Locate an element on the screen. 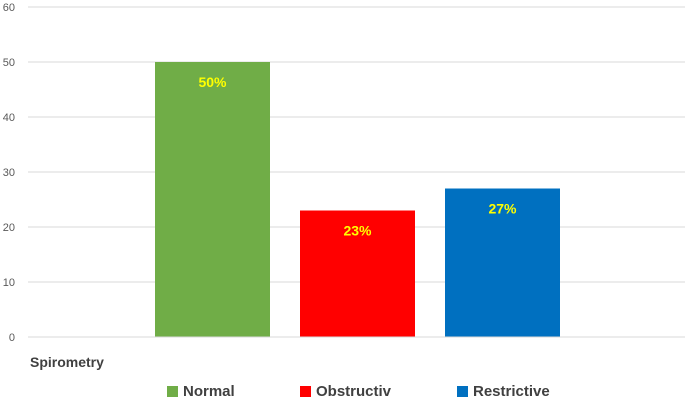 Image resolution: width=685 pixels, height=401 pixels. y-tick-label: 40 is located at coordinates (9, 118).